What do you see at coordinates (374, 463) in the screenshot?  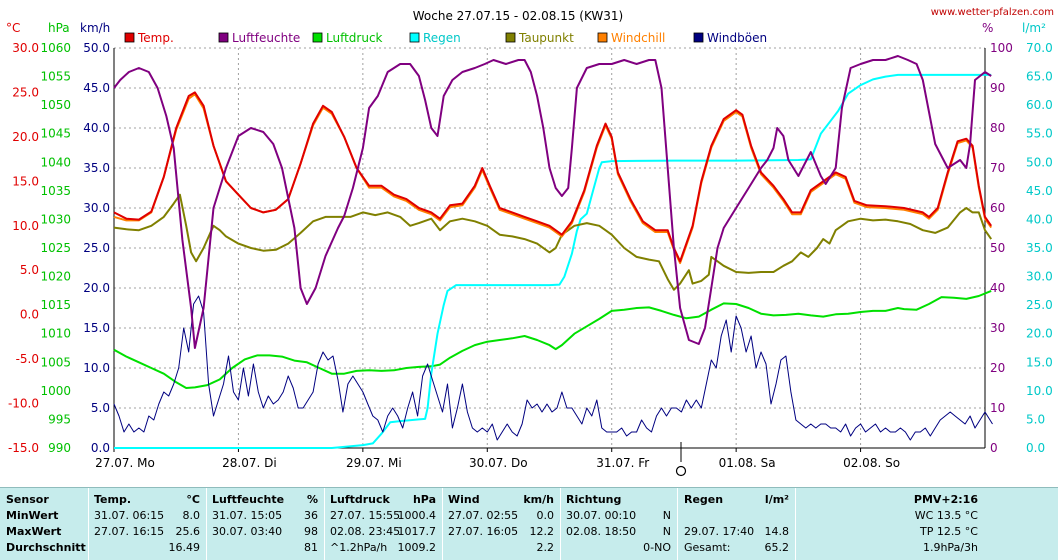 I see `x-tick-label: 29.07. Mi` at bounding box center [374, 463].